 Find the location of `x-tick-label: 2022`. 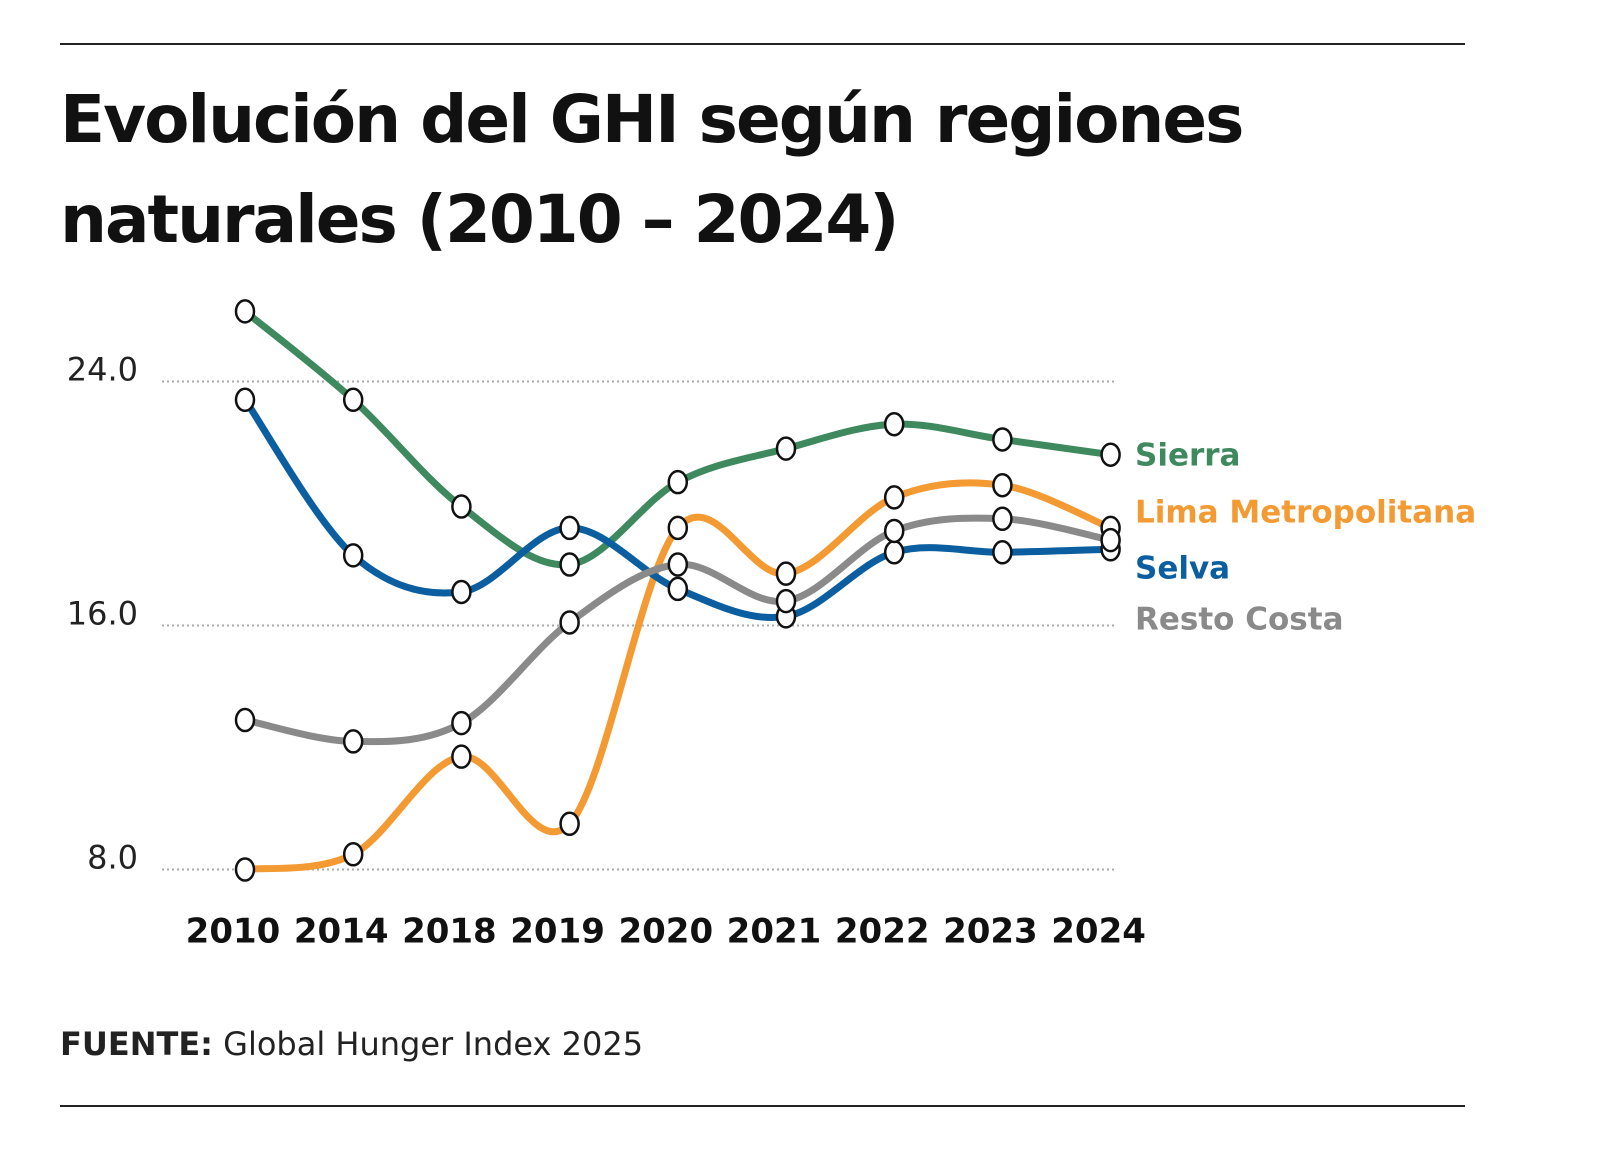

x-tick-label: 2022 is located at coordinates (882, 932).